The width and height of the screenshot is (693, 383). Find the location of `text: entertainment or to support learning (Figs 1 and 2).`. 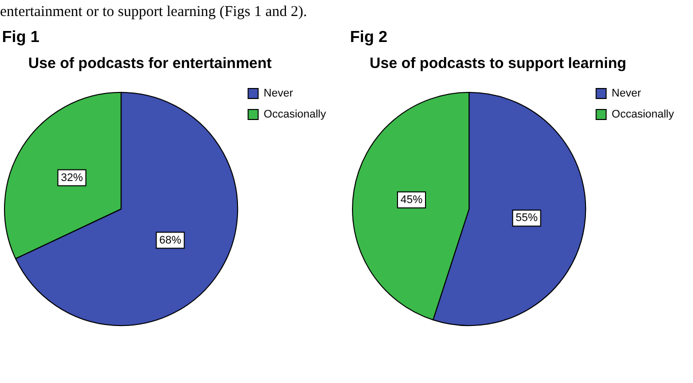

text: entertainment or to support learning (Figs 1 and 2). is located at coordinates (154, 12).